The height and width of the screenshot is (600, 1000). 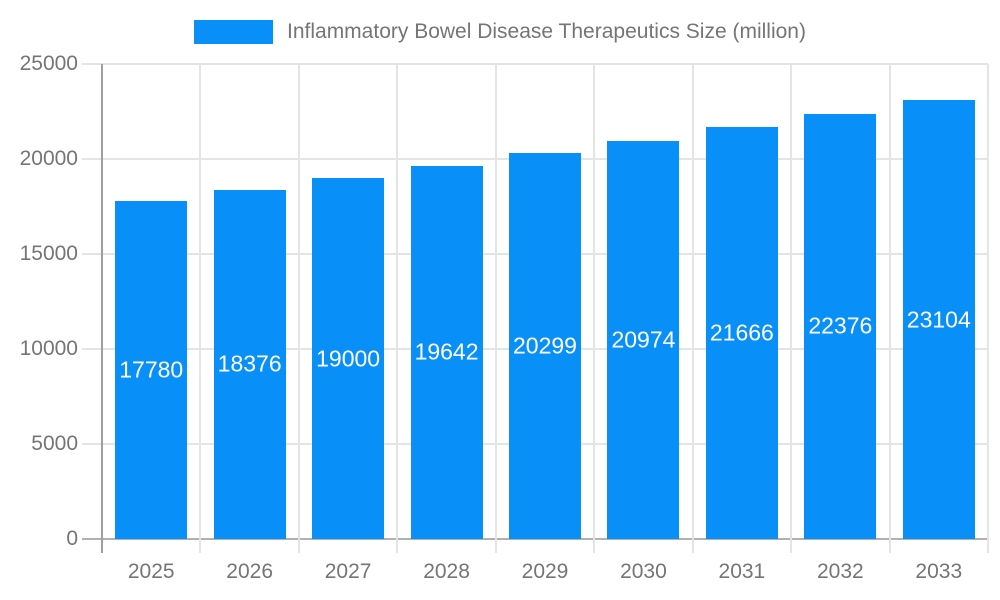 What do you see at coordinates (535, 64) in the screenshot?
I see `gridline-horizontal` at bounding box center [535, 64].